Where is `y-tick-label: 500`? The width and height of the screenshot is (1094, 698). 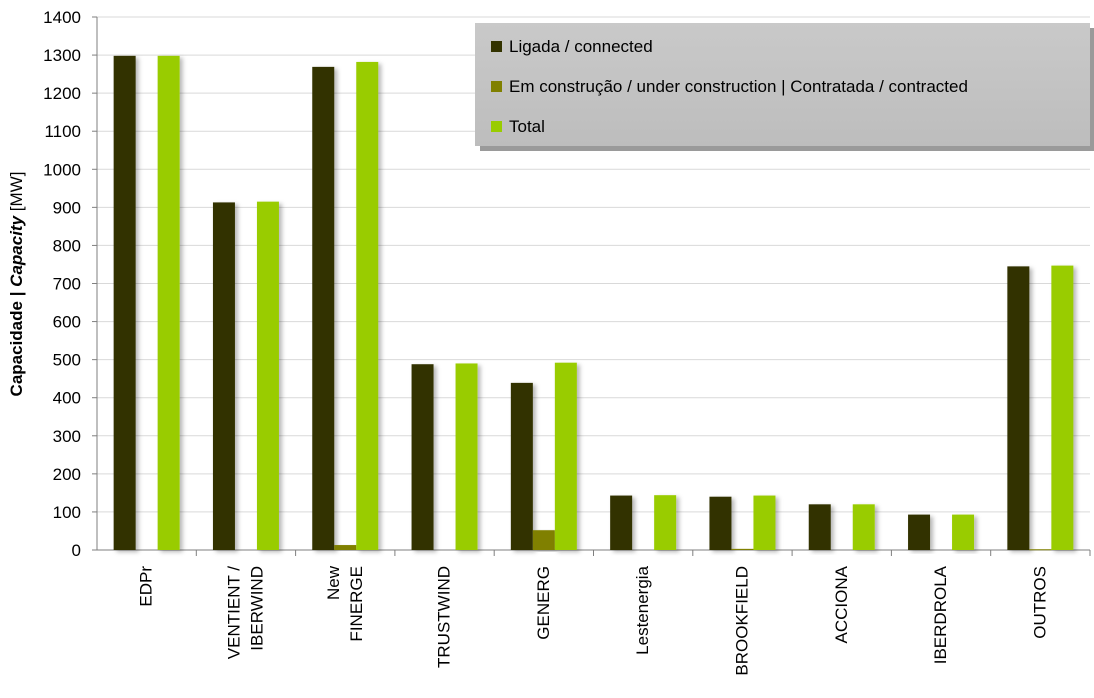
y-tick-label: 500 is located at coordinates (67, 360).